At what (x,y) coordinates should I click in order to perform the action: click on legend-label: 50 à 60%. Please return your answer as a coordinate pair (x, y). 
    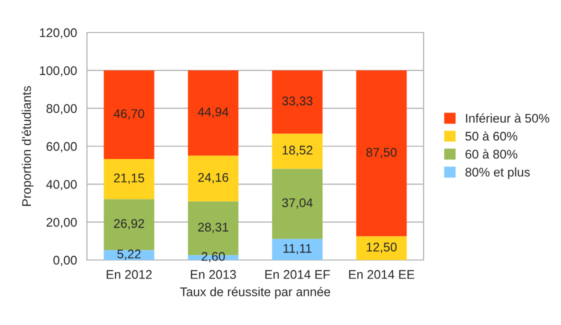
    Looking at the image, I should click on (491, 136).